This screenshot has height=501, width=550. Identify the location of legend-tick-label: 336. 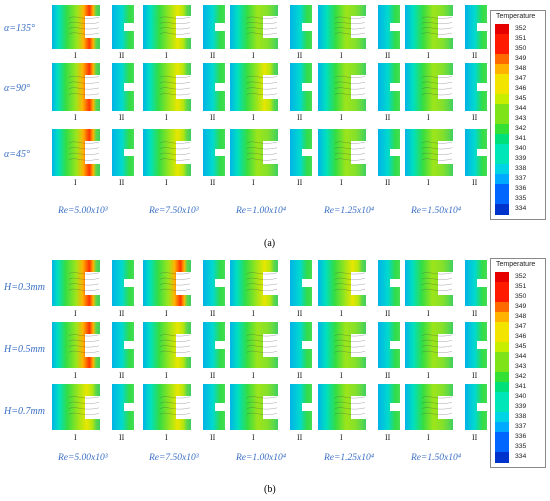
(521, 188).